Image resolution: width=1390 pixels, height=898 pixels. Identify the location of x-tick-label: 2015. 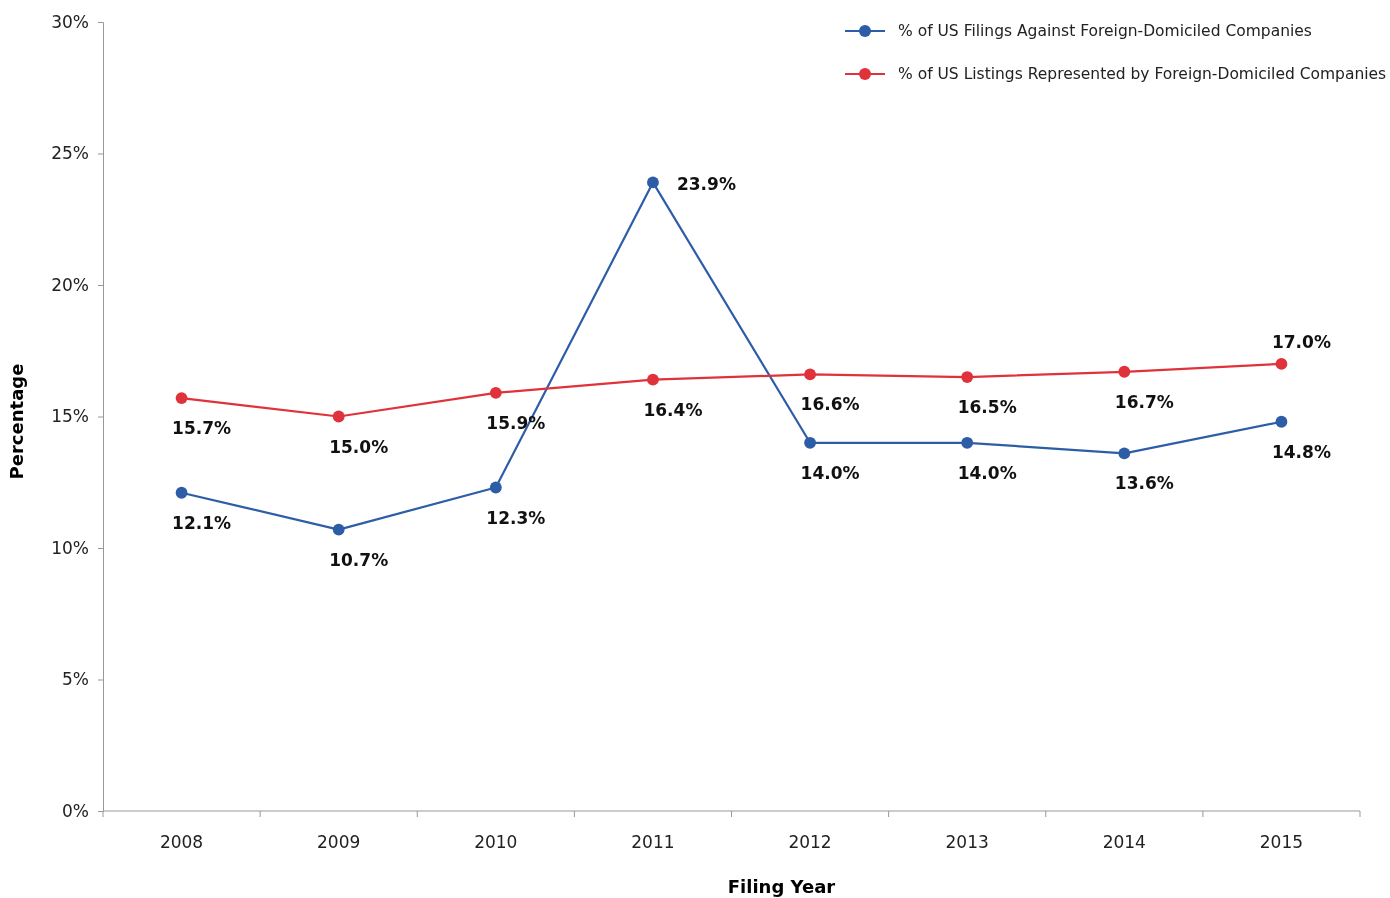
(1281, 842).